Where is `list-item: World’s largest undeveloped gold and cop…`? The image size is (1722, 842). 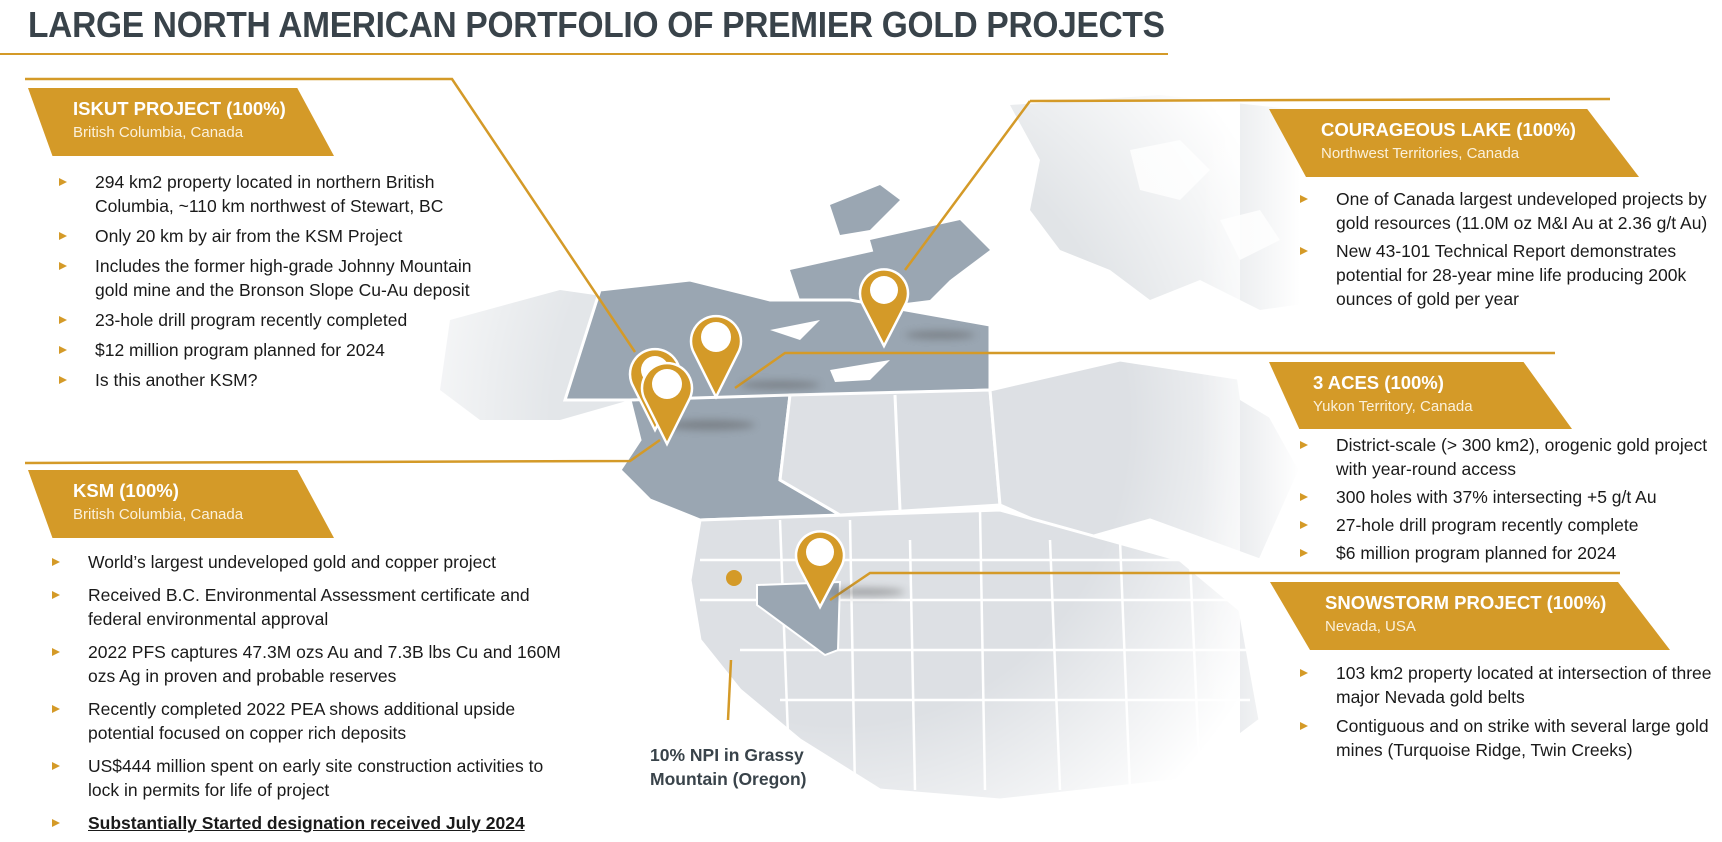
list-item: World’s largest undeveloped gold and cop… is located at coordinates (312, 562).